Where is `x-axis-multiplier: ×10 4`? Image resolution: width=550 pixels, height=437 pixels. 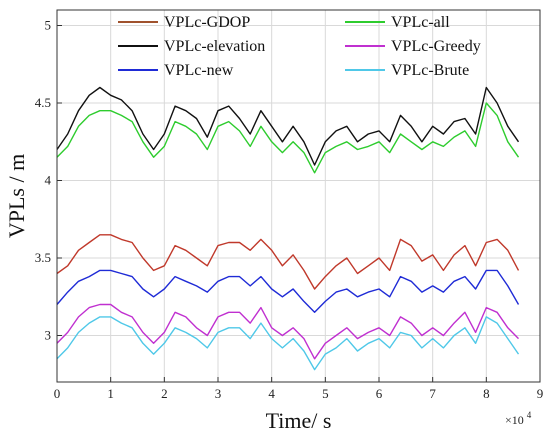 x-axis-multiplier: ×10 4 is located at coordinates (518, 418).